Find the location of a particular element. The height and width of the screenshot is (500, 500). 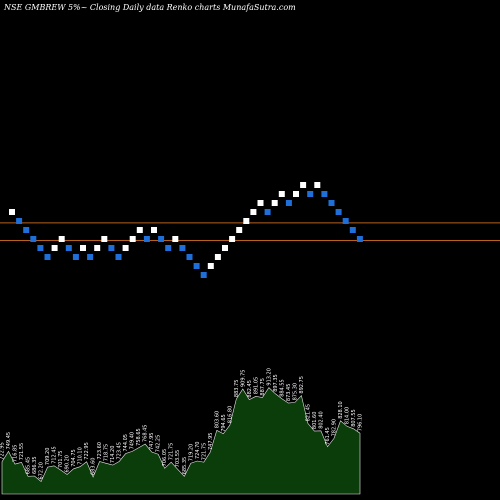

renko-brick-8-up is located at coordinates (61, 239).